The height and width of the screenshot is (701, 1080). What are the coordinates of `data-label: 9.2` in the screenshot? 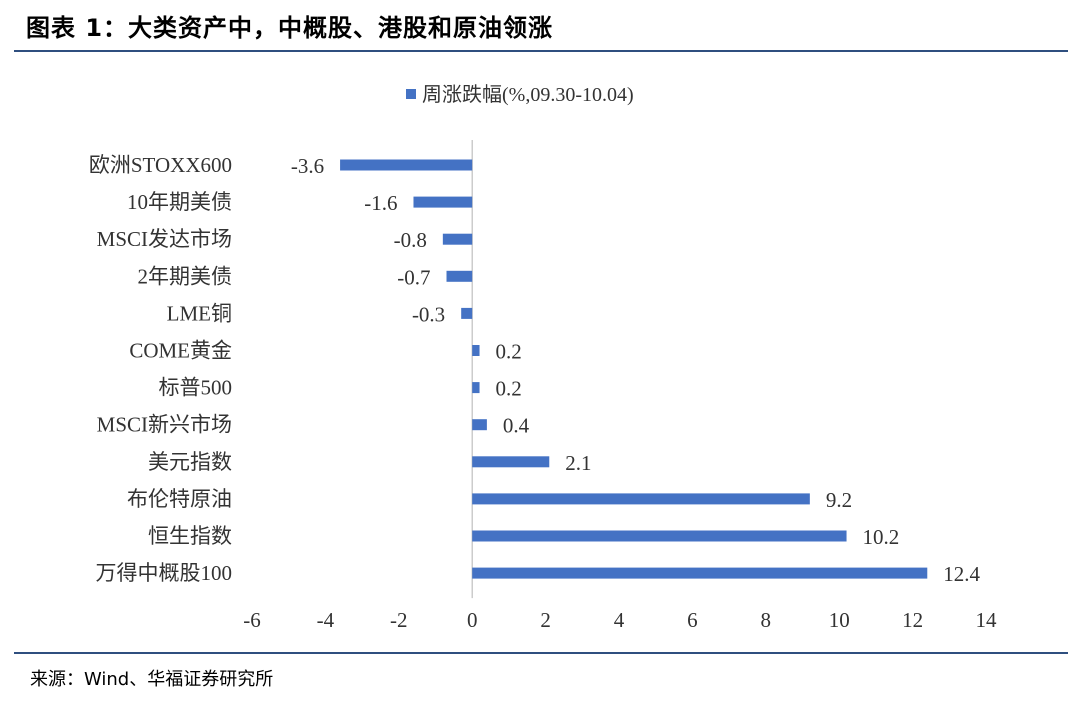 It's located at (839, 500).